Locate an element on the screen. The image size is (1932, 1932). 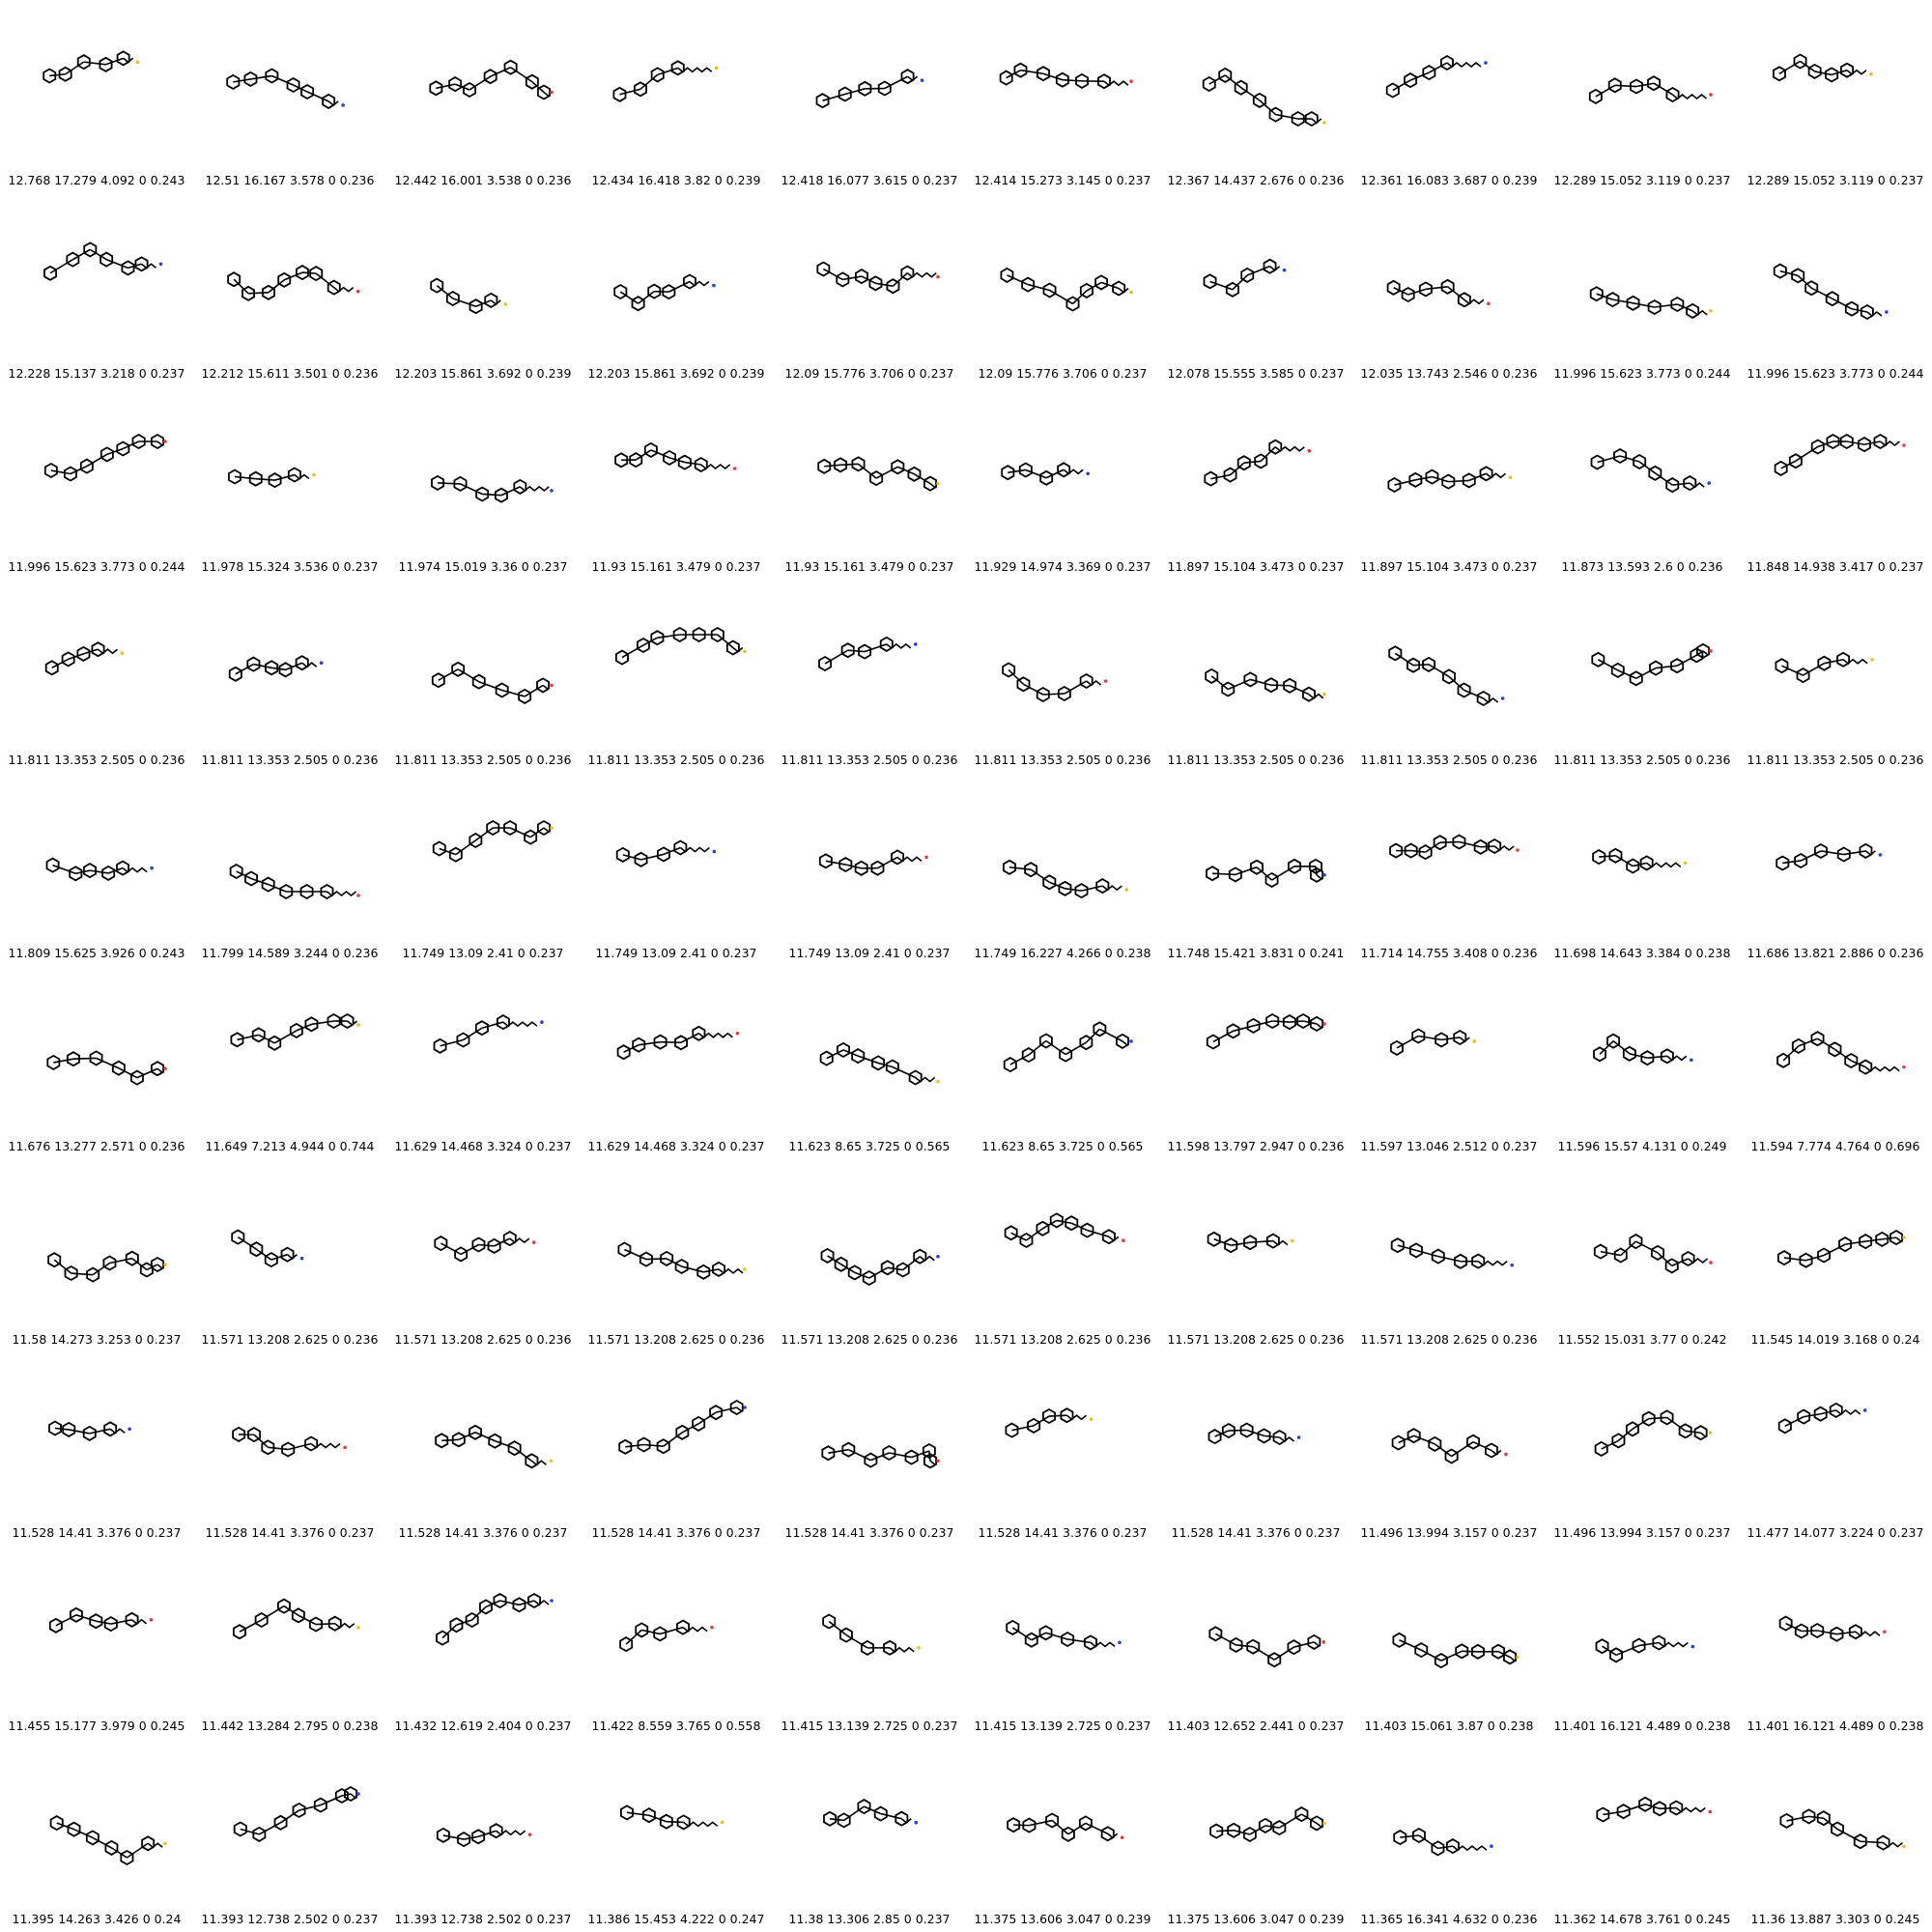
molecule-score-label: 12.203 15.861 3.692 0 0.239 is located at coordinates (483, 373).